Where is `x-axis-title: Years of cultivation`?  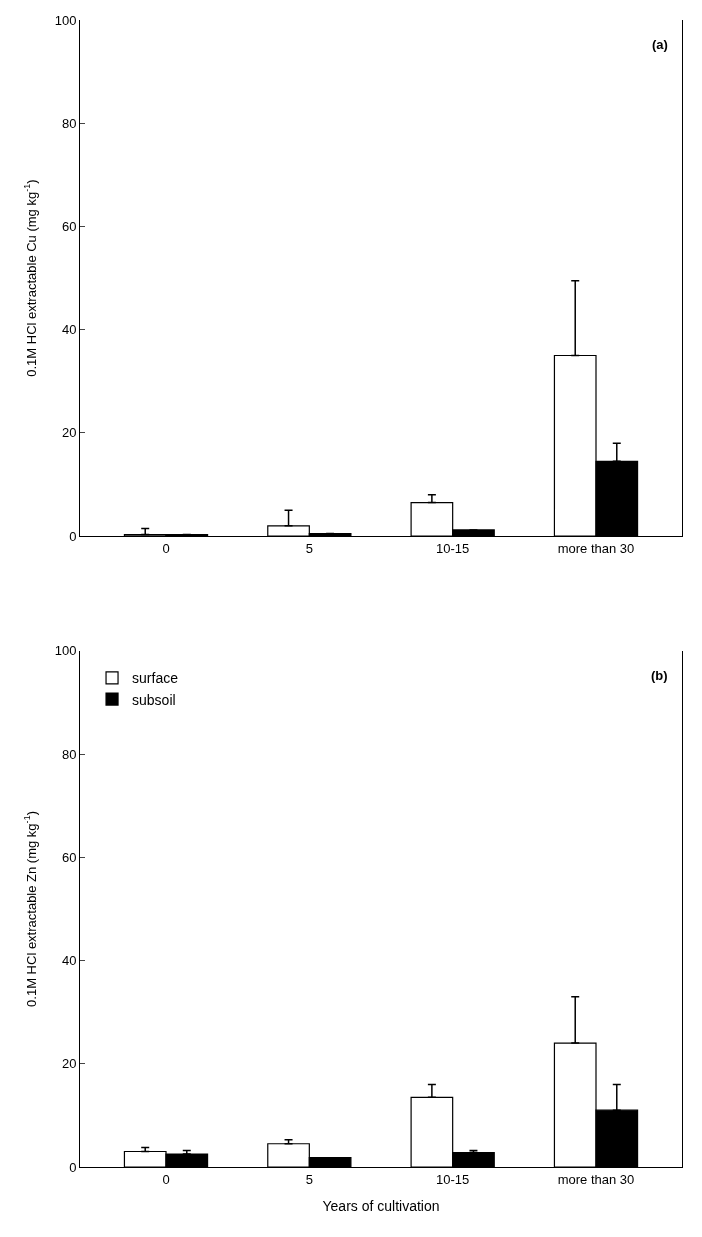
x-axis-title: Years of cultivation is located at coordinates (381, 1205).